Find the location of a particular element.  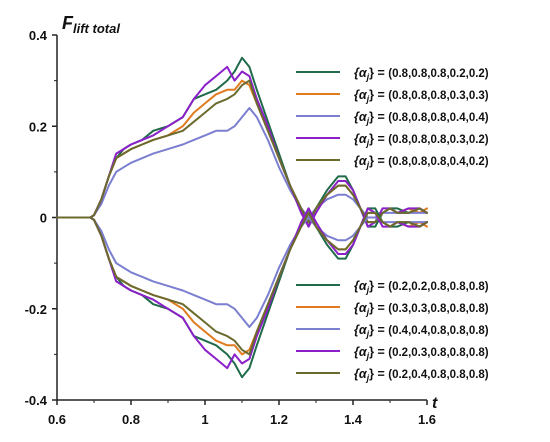

legend-label: {αj} = (0.2,0.4,0.8,0.8,0.8) is located at coordinates (421, 375).